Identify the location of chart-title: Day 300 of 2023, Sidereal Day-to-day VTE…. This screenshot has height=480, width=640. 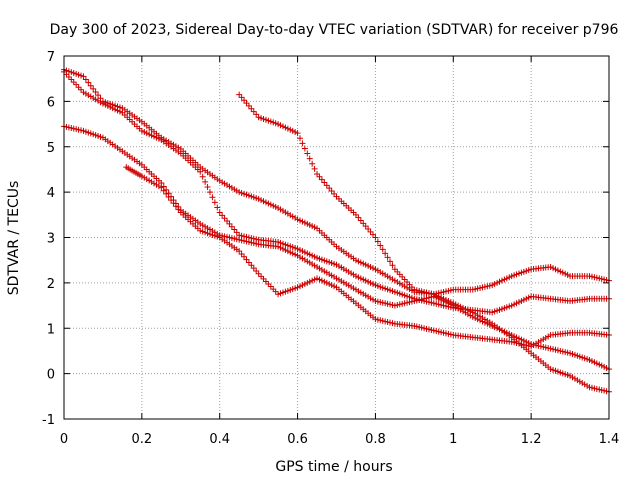
(334, 30).